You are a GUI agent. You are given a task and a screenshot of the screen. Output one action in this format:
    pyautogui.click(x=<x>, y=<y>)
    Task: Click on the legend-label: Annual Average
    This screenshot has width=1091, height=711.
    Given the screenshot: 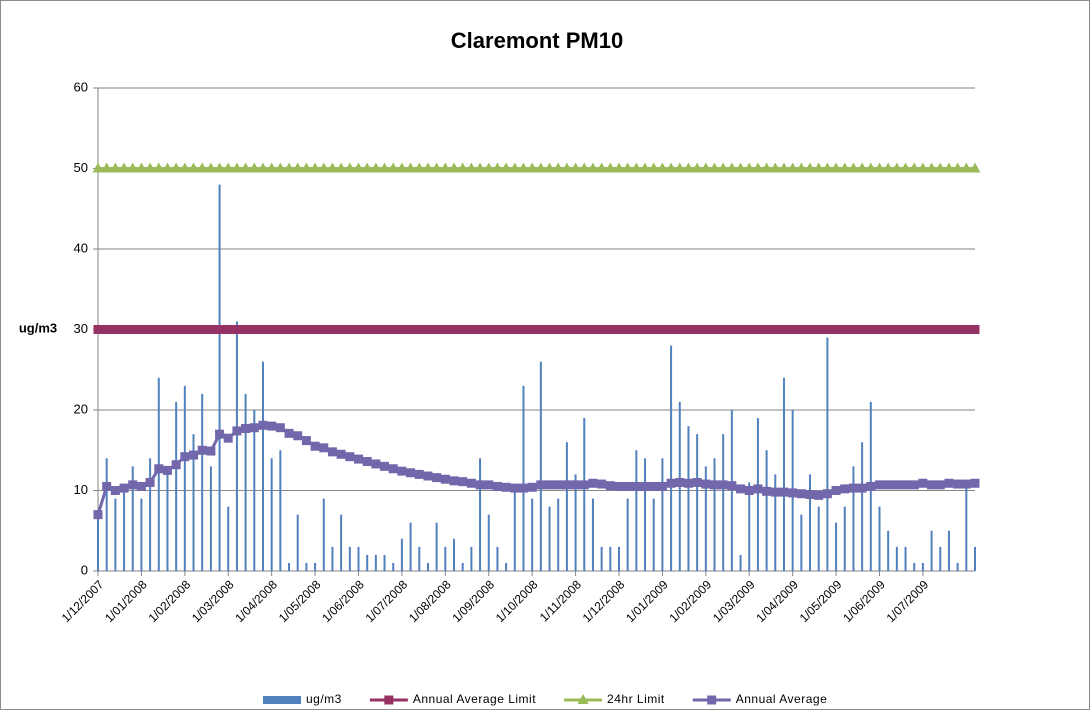 What is the action you would take?
    pyautogui.click(x=782, y=699)
    